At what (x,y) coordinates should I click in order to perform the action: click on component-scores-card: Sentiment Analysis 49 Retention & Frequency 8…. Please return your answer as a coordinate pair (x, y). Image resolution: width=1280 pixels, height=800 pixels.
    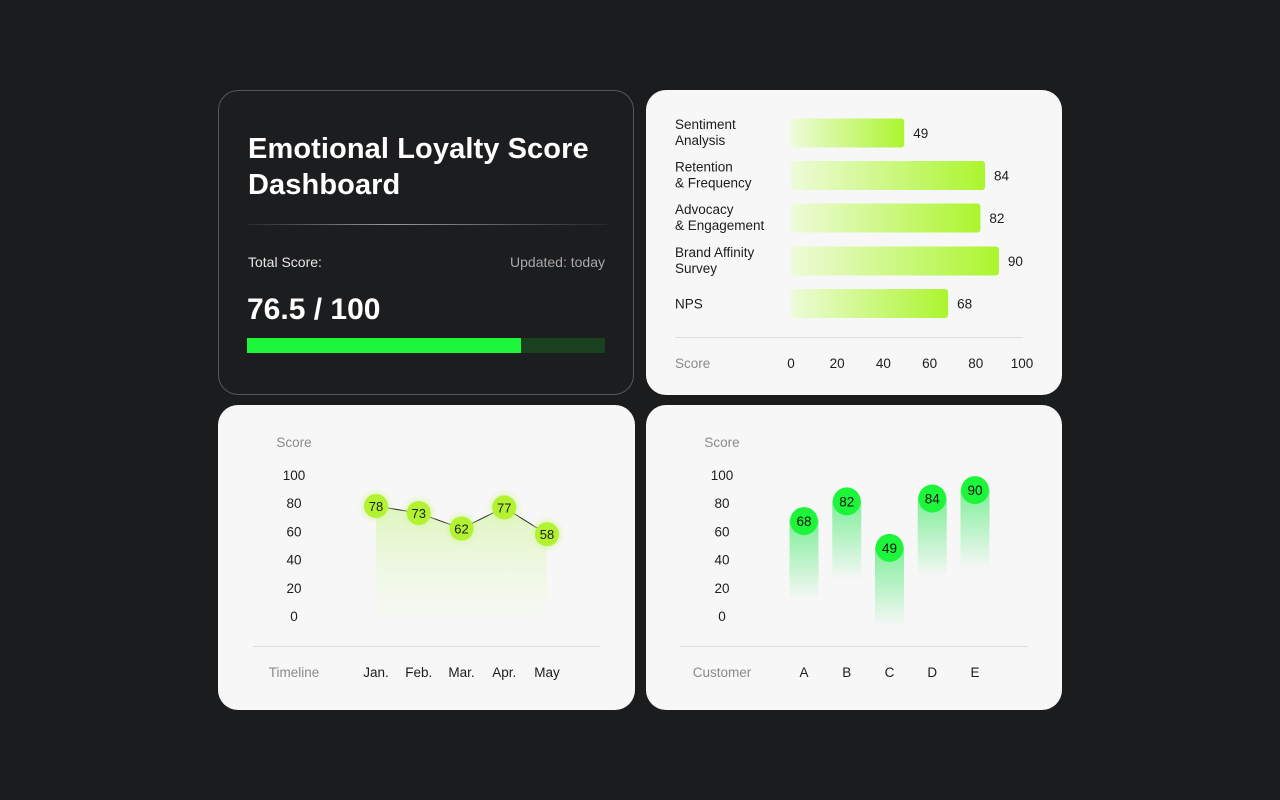
    Looking at the image, I should click on (854, 242).